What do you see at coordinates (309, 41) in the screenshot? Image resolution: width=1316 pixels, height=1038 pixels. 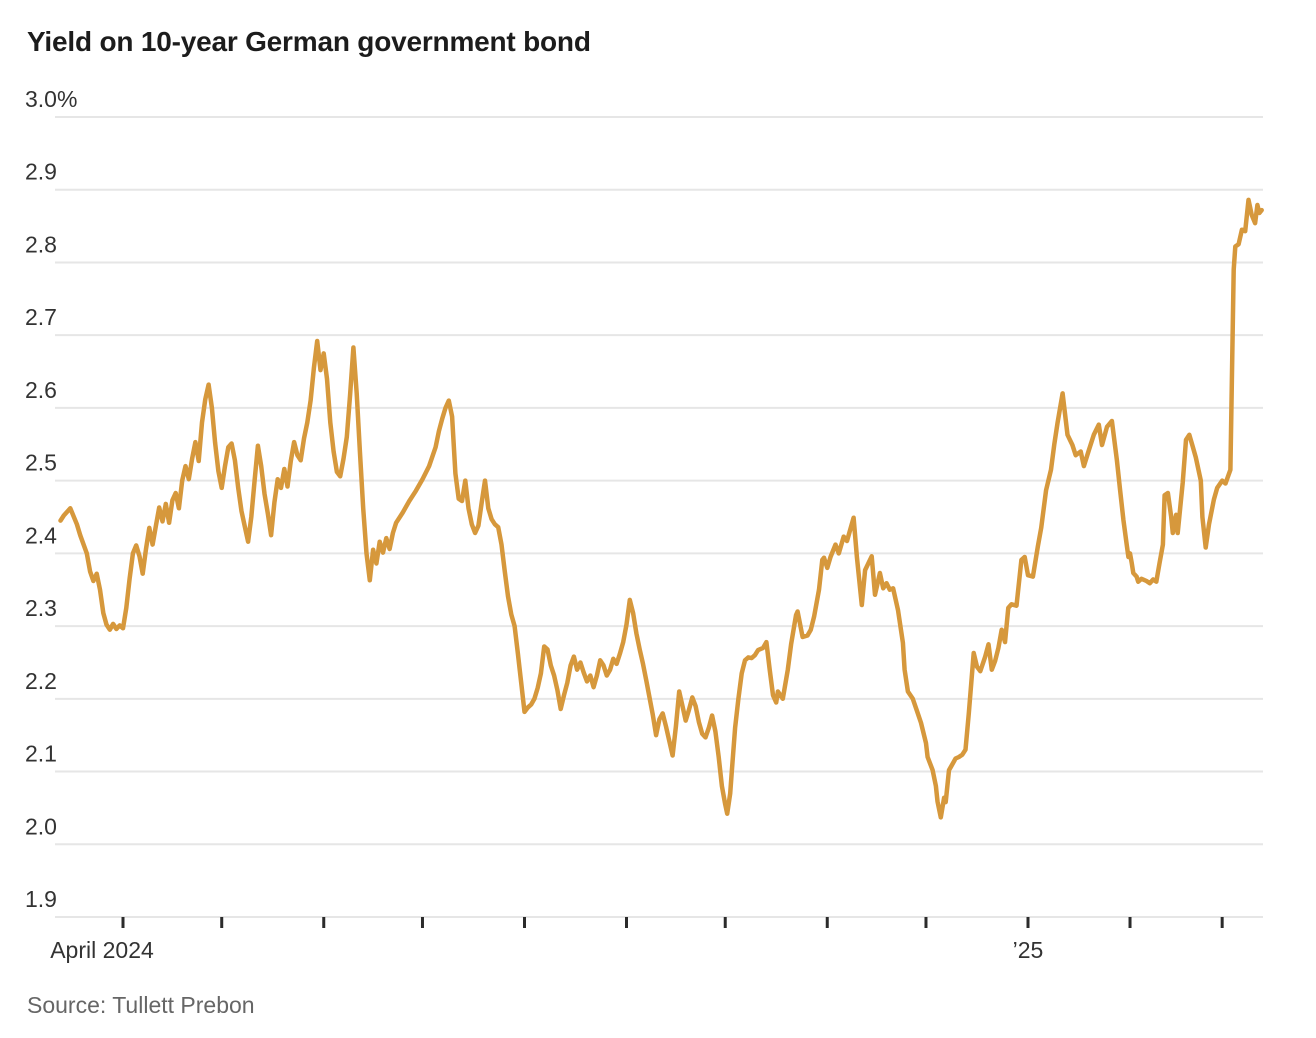 I see `chart-title: Yield on 10-year German government bond` at bounding box center [309, 41].